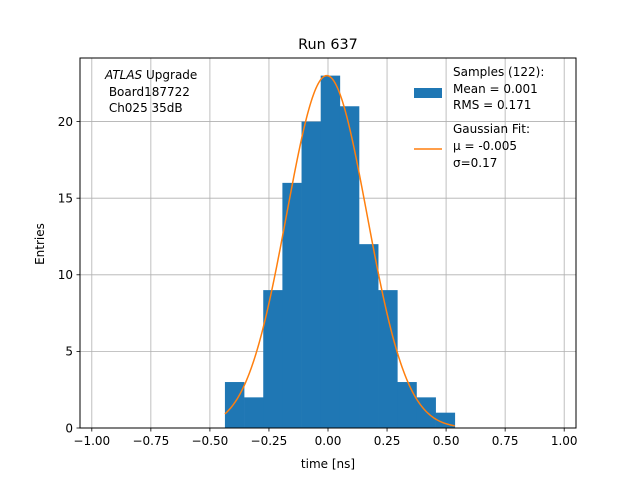 The image size is (640, 480). What do you see at coordinates (150, 441) in the screenshot?
I see `x-tick-label: −0.75` at bounding box center [150, 441].